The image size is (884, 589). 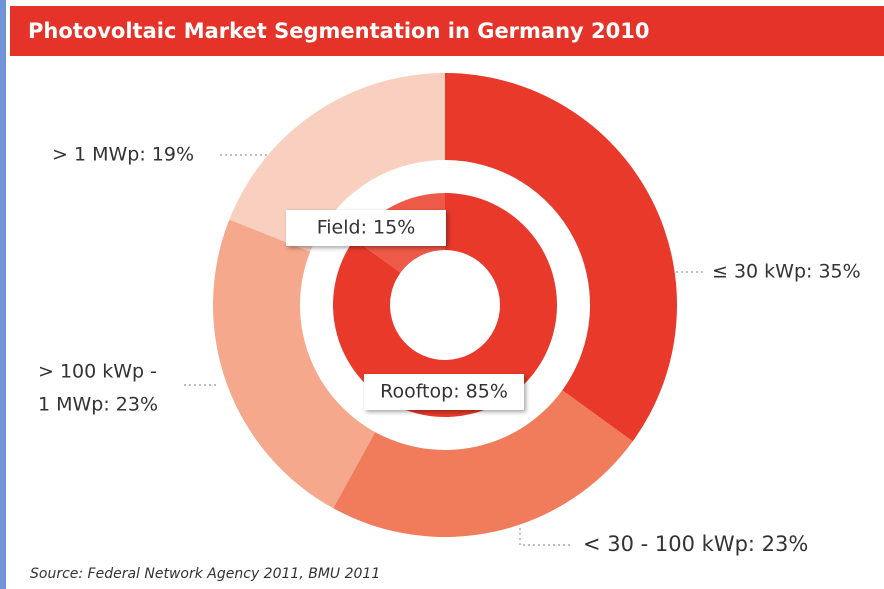 What do you see at coordinates (98, 405) in the screenshot?
I see `slice-label: 1 MWp: 23%` at bounding box center [98, 405].